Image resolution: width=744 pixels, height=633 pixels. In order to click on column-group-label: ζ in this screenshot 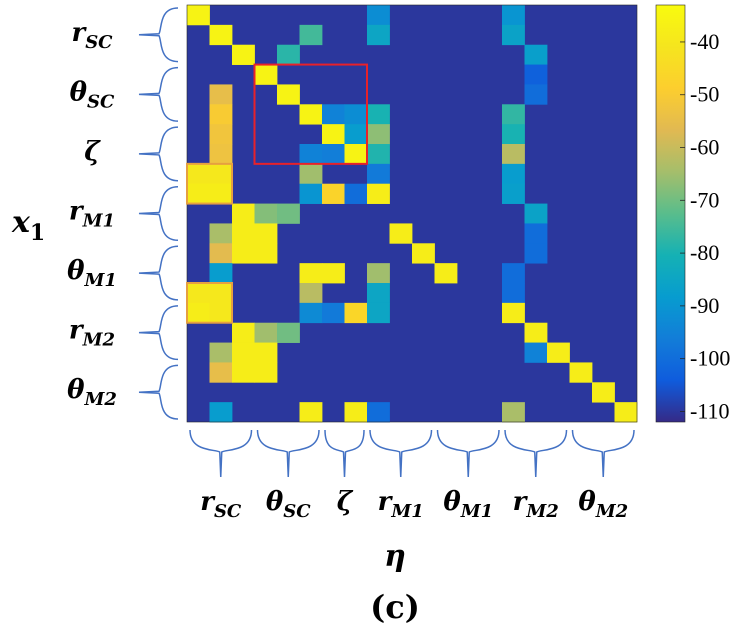, I will do `click(345, 502)`.